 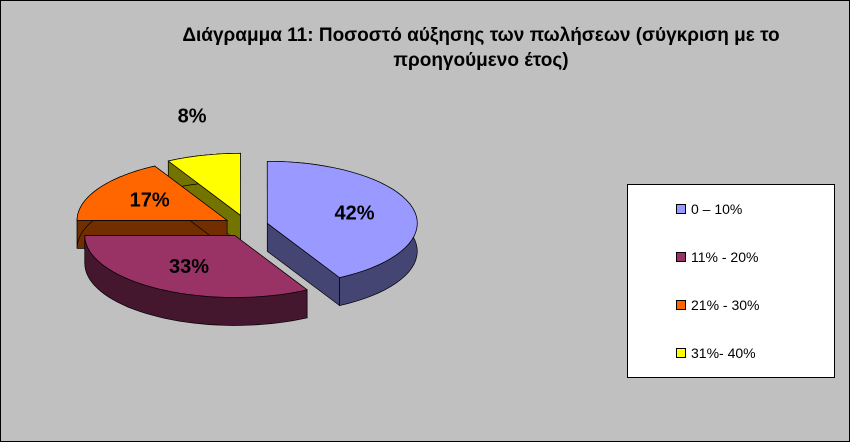 What do you see at coordinates (150, 201) in the screenshot?
I see `data-label: 17%` at bounding box center [150, 201].